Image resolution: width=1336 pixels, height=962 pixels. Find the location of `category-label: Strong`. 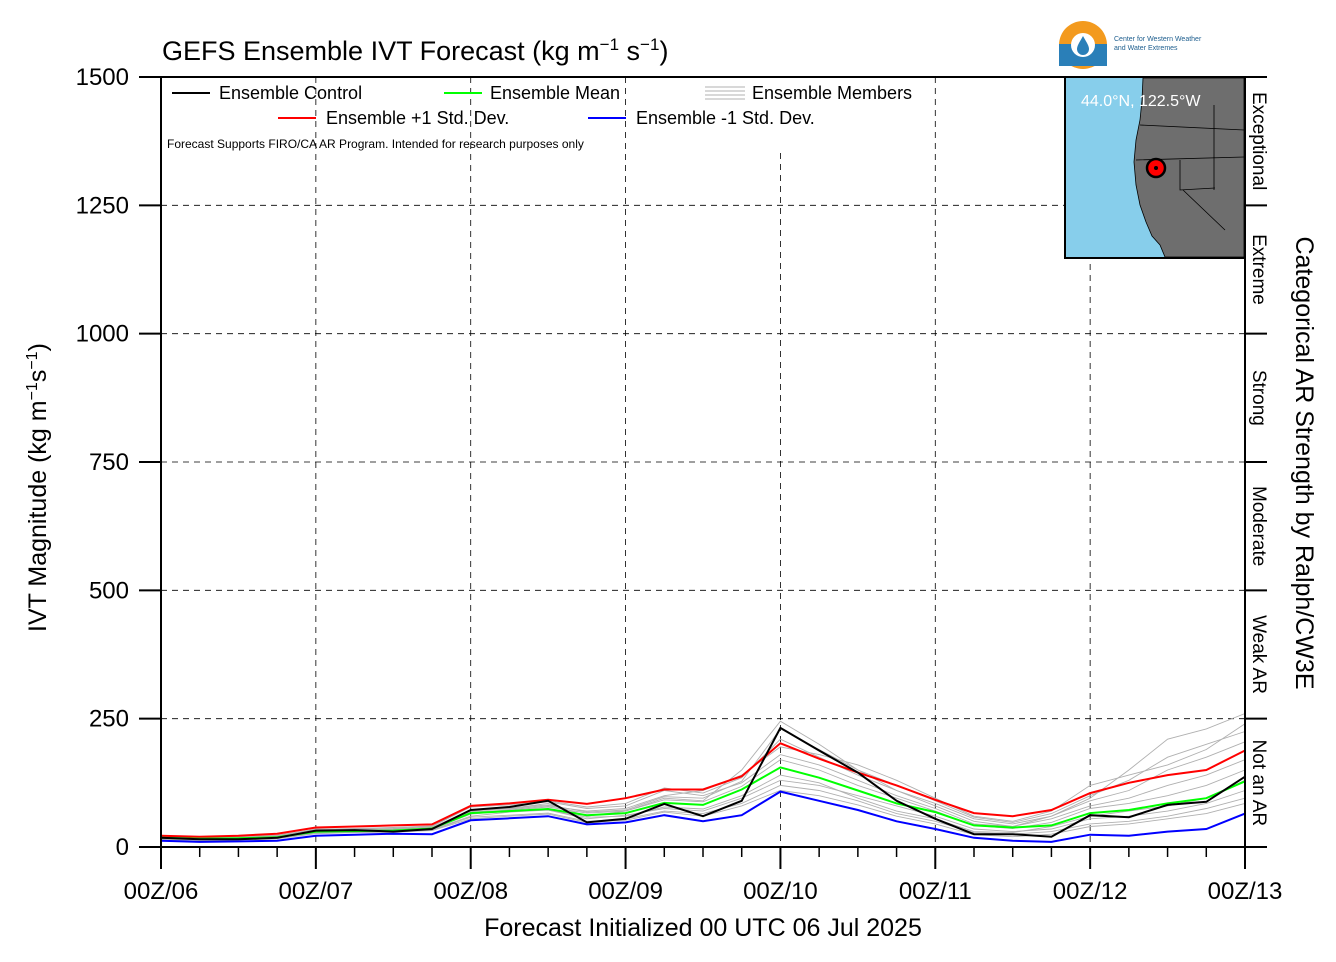

category-label: Strong is located at coordinates (1258, 398).